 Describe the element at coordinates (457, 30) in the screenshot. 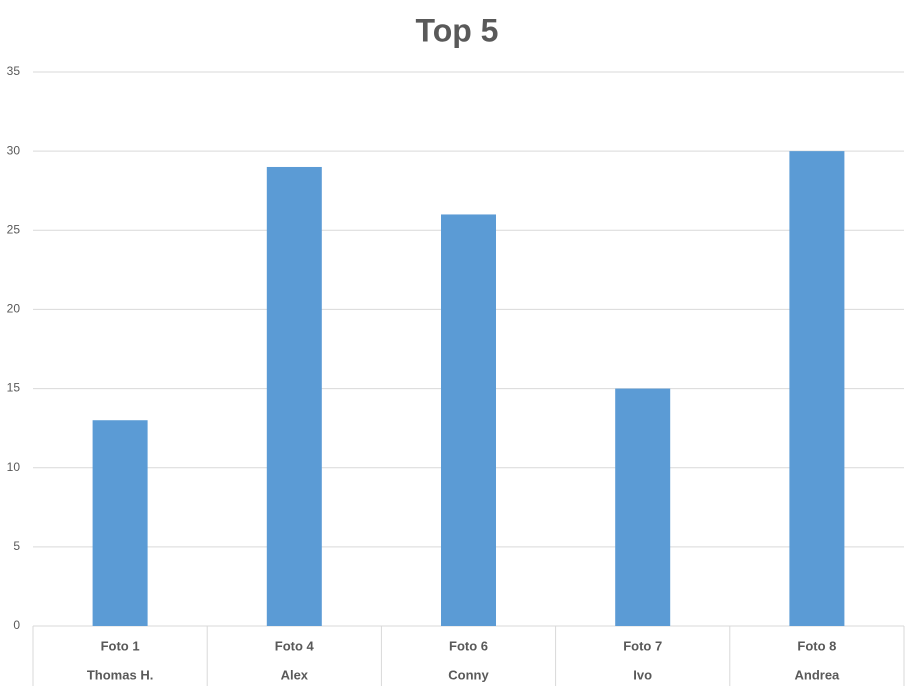

I see `chart-title: Top 5` at that location.